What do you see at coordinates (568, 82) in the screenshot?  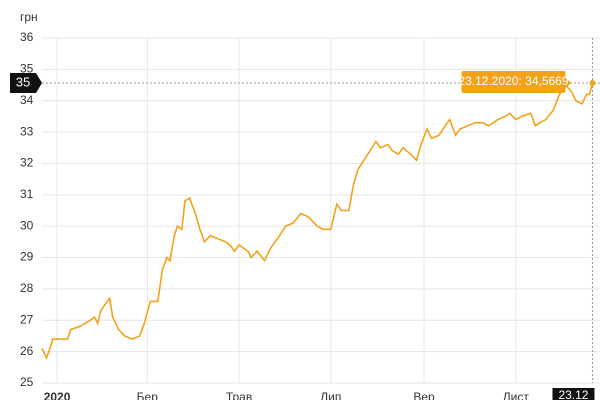 I see `tooltip-arrow` at bounding box center [568, 82].